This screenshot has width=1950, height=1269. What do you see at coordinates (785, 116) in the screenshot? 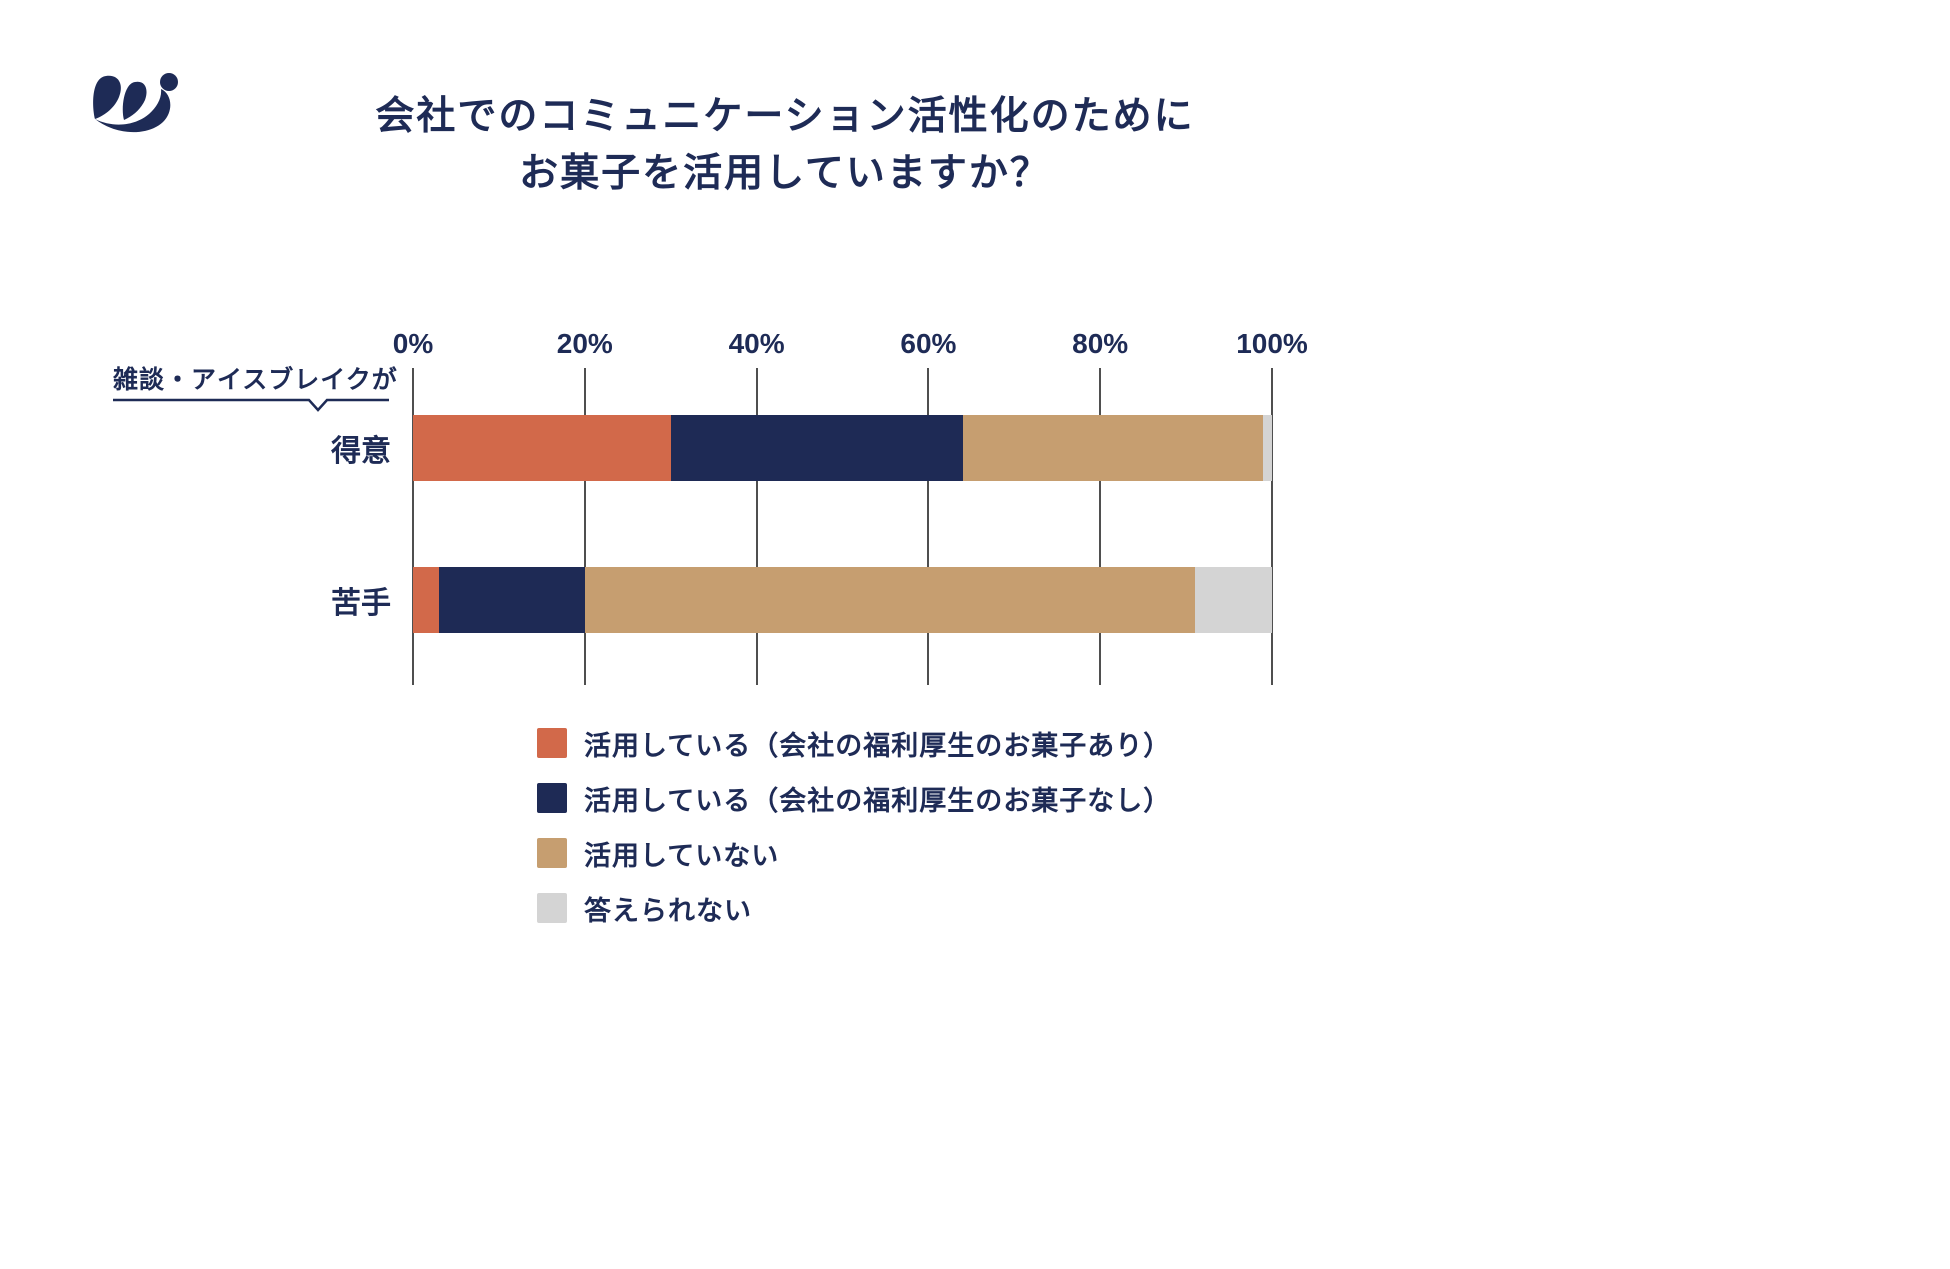
I see `chart-title-line1: 会社でのコミュニケーション活性化のために` at bounding box center [785, 116].